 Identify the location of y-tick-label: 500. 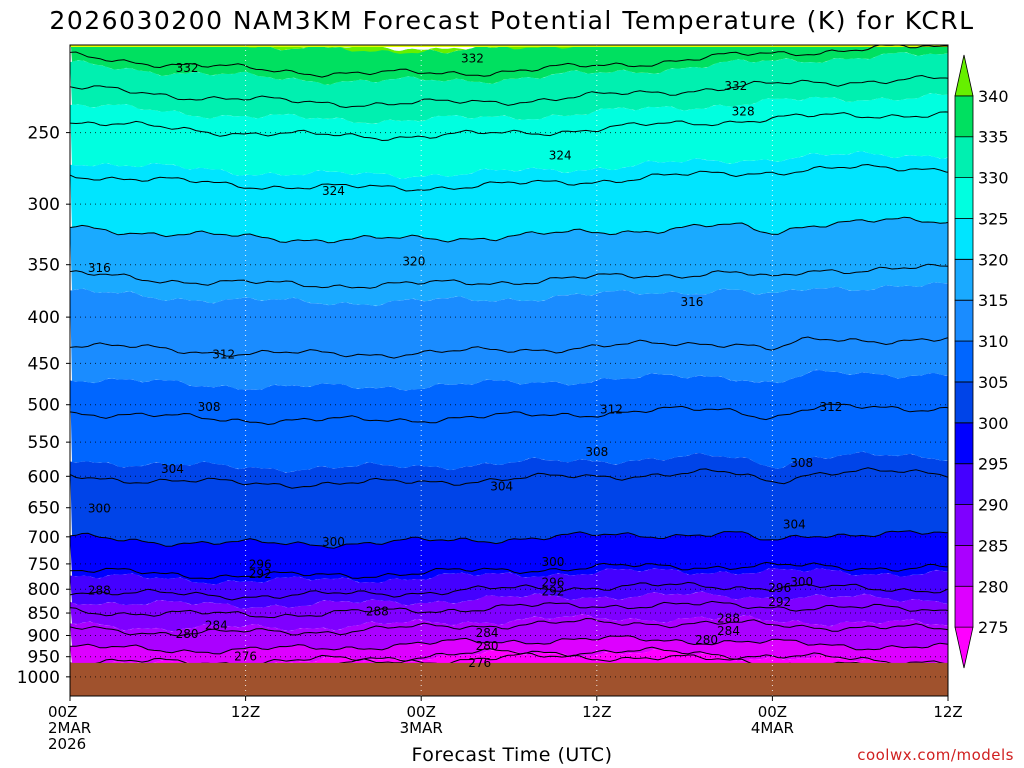
(44, 406).